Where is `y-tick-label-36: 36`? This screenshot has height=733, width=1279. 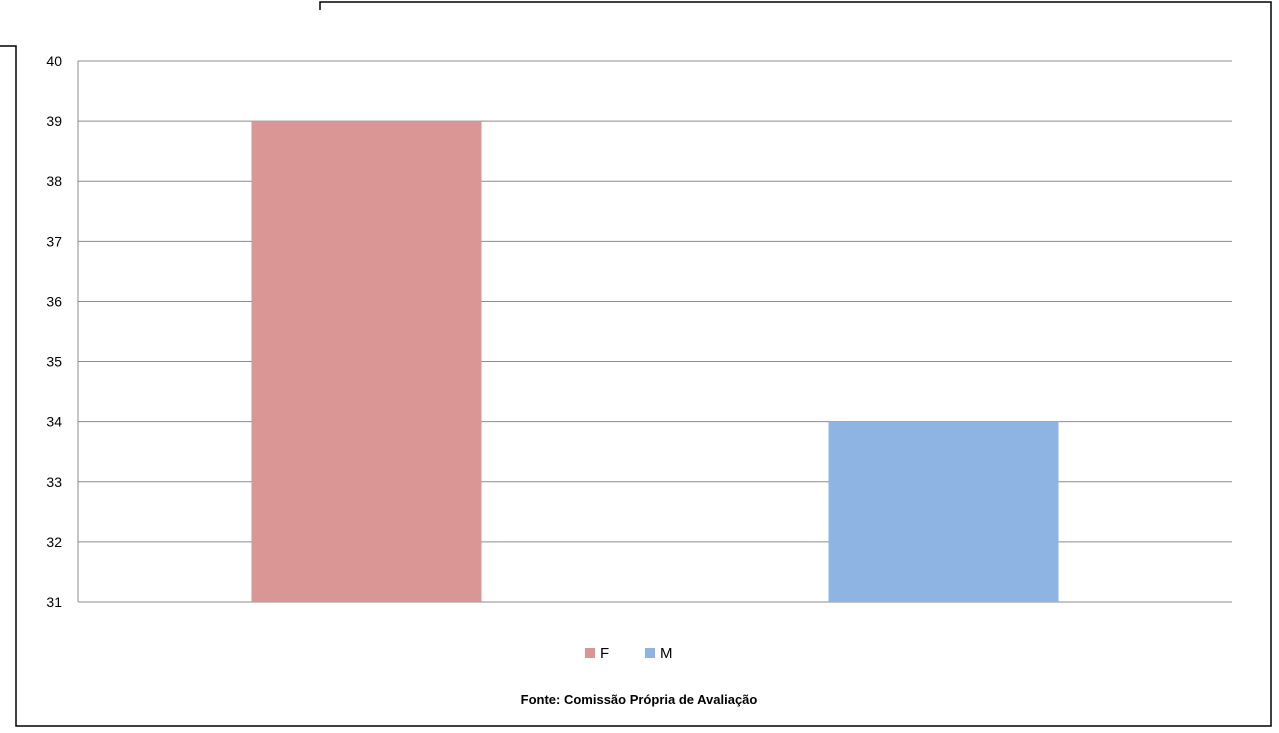
y-tick-label-36: 36 is located at coordinates (54, 301).